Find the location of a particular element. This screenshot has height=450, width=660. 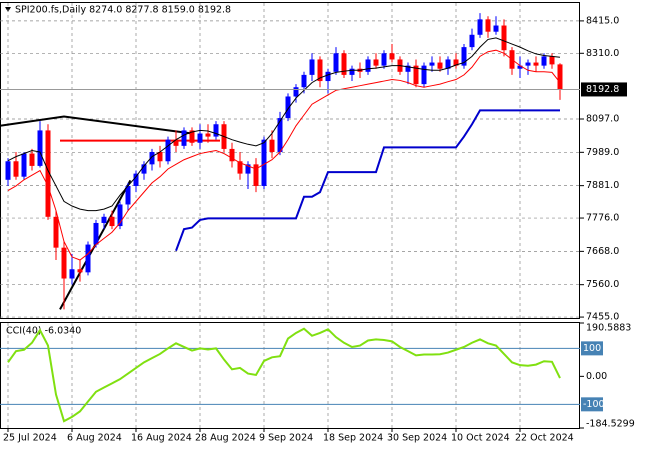

last-price-label: 8192.8 is located at coordinates (602, 89).